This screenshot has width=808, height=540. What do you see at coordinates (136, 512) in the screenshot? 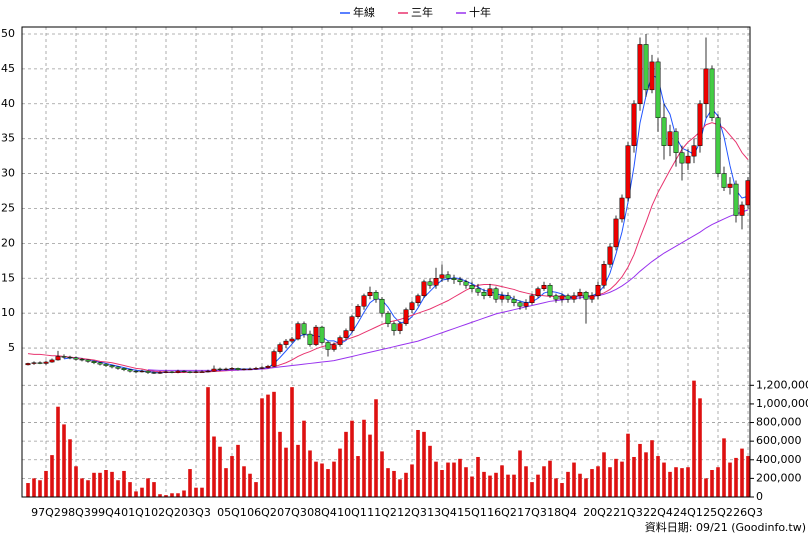
I see `x-tick-label: 01Q1` at bounding box center [136, 512].